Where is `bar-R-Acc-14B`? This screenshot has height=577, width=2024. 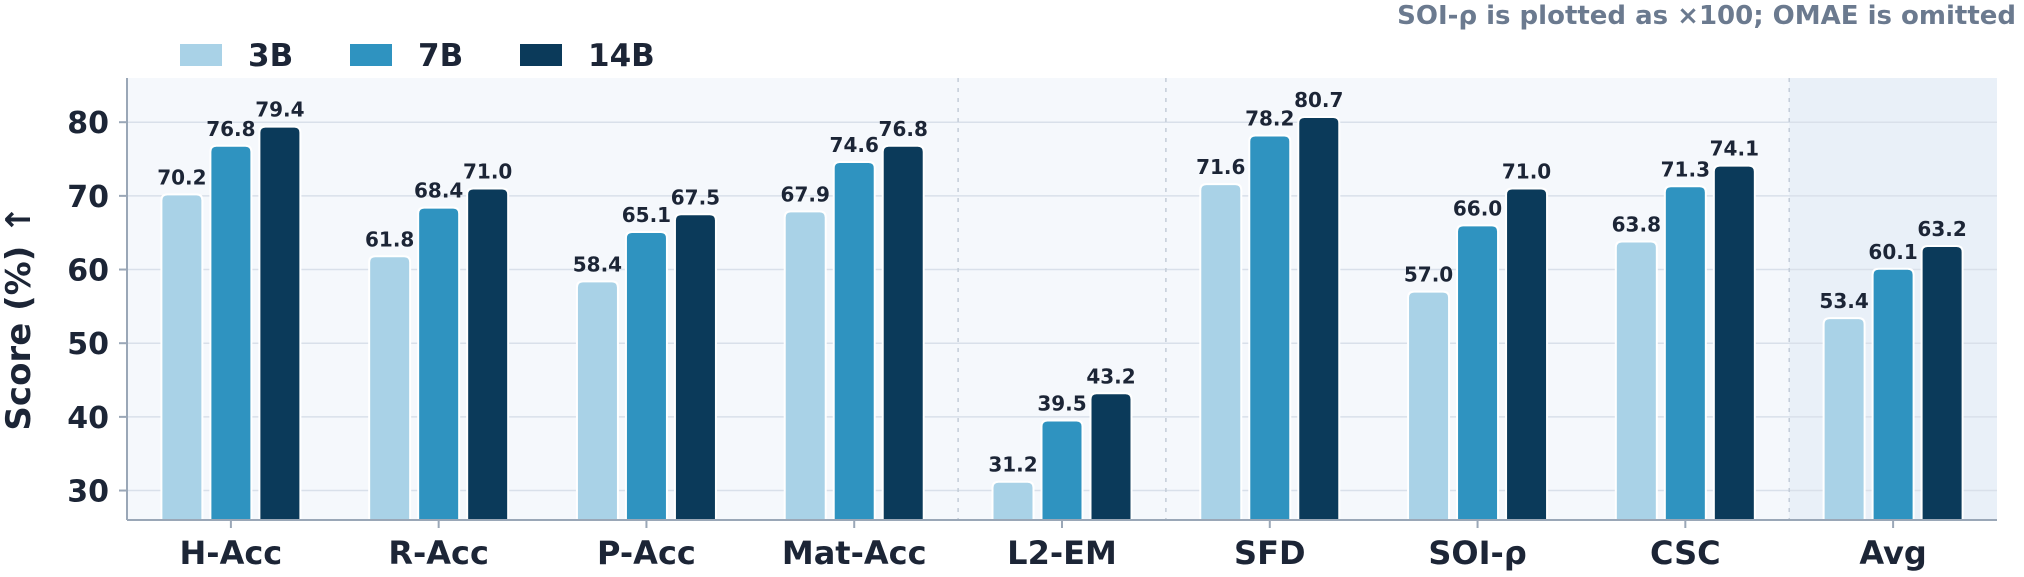
bar-R-Acc-14B is located at coordinates (488, 354).